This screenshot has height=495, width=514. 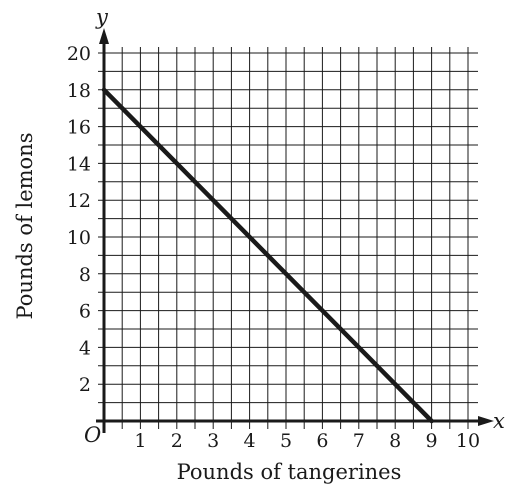 What do you see at coordinates (213, 441) in the screenshot?
I see `x-tick-label: 3` at bounding box center [213, 441].